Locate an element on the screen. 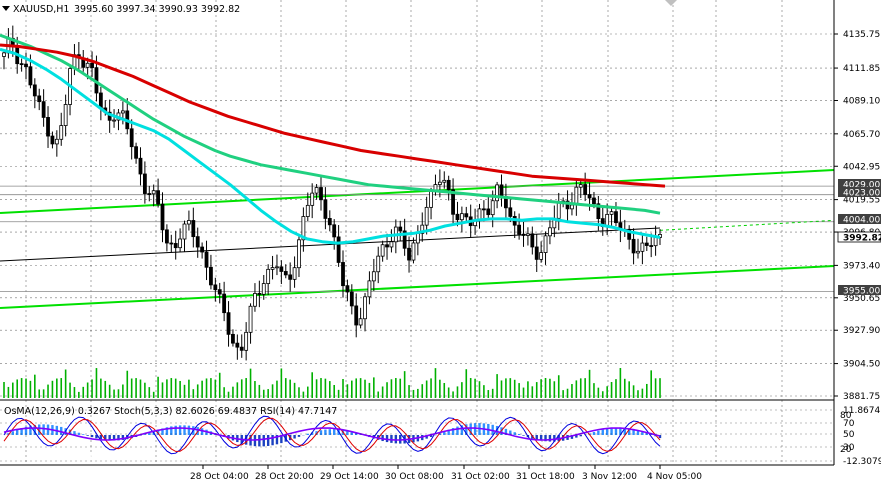 This screenshot has height=485, width=881. watermark-brand: instaforex is located at coordinates (88, 463).